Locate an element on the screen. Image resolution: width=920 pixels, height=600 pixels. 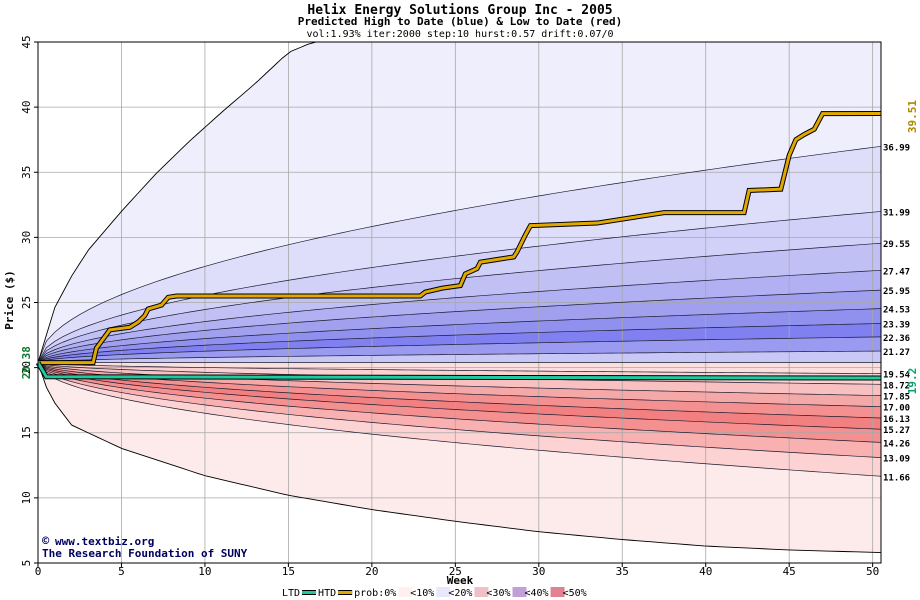
legend-label-prob-5: <30% is located at coordinates (498, 593).